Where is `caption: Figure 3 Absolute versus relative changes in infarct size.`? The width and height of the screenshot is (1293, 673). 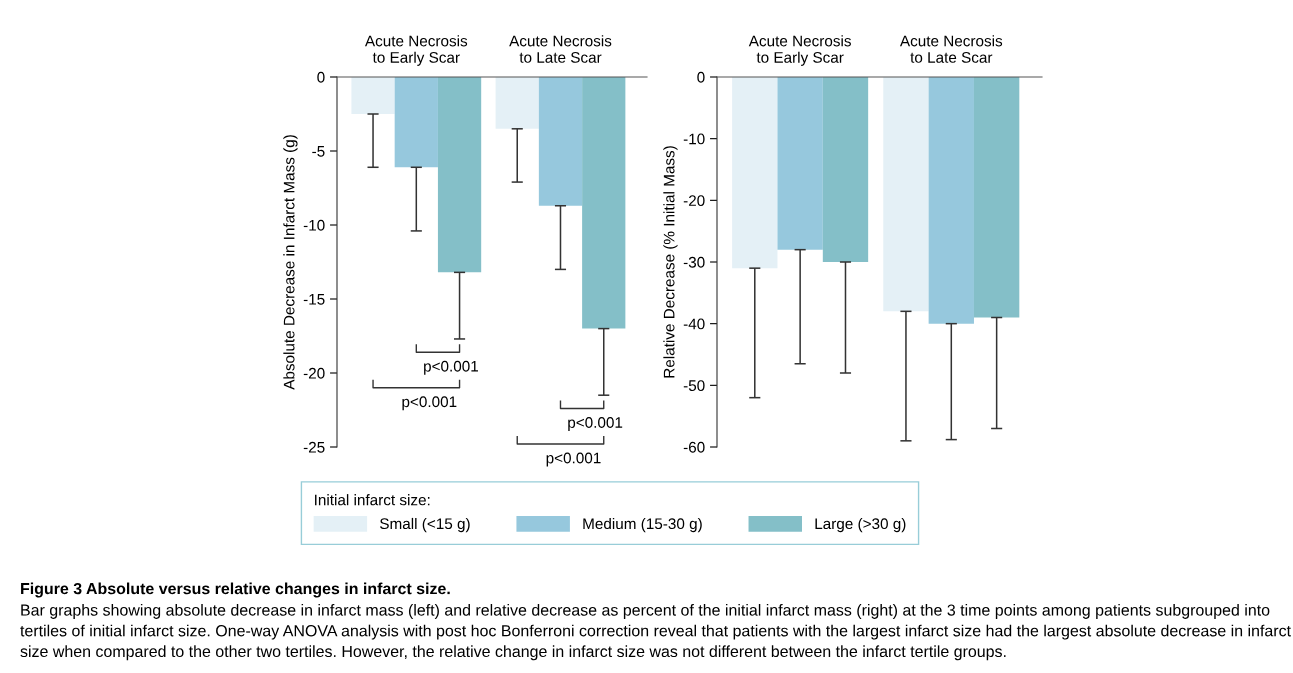 caption: Figure 3 Absolute versus relative changes in infarct size. is located at coordinates (235, 590).